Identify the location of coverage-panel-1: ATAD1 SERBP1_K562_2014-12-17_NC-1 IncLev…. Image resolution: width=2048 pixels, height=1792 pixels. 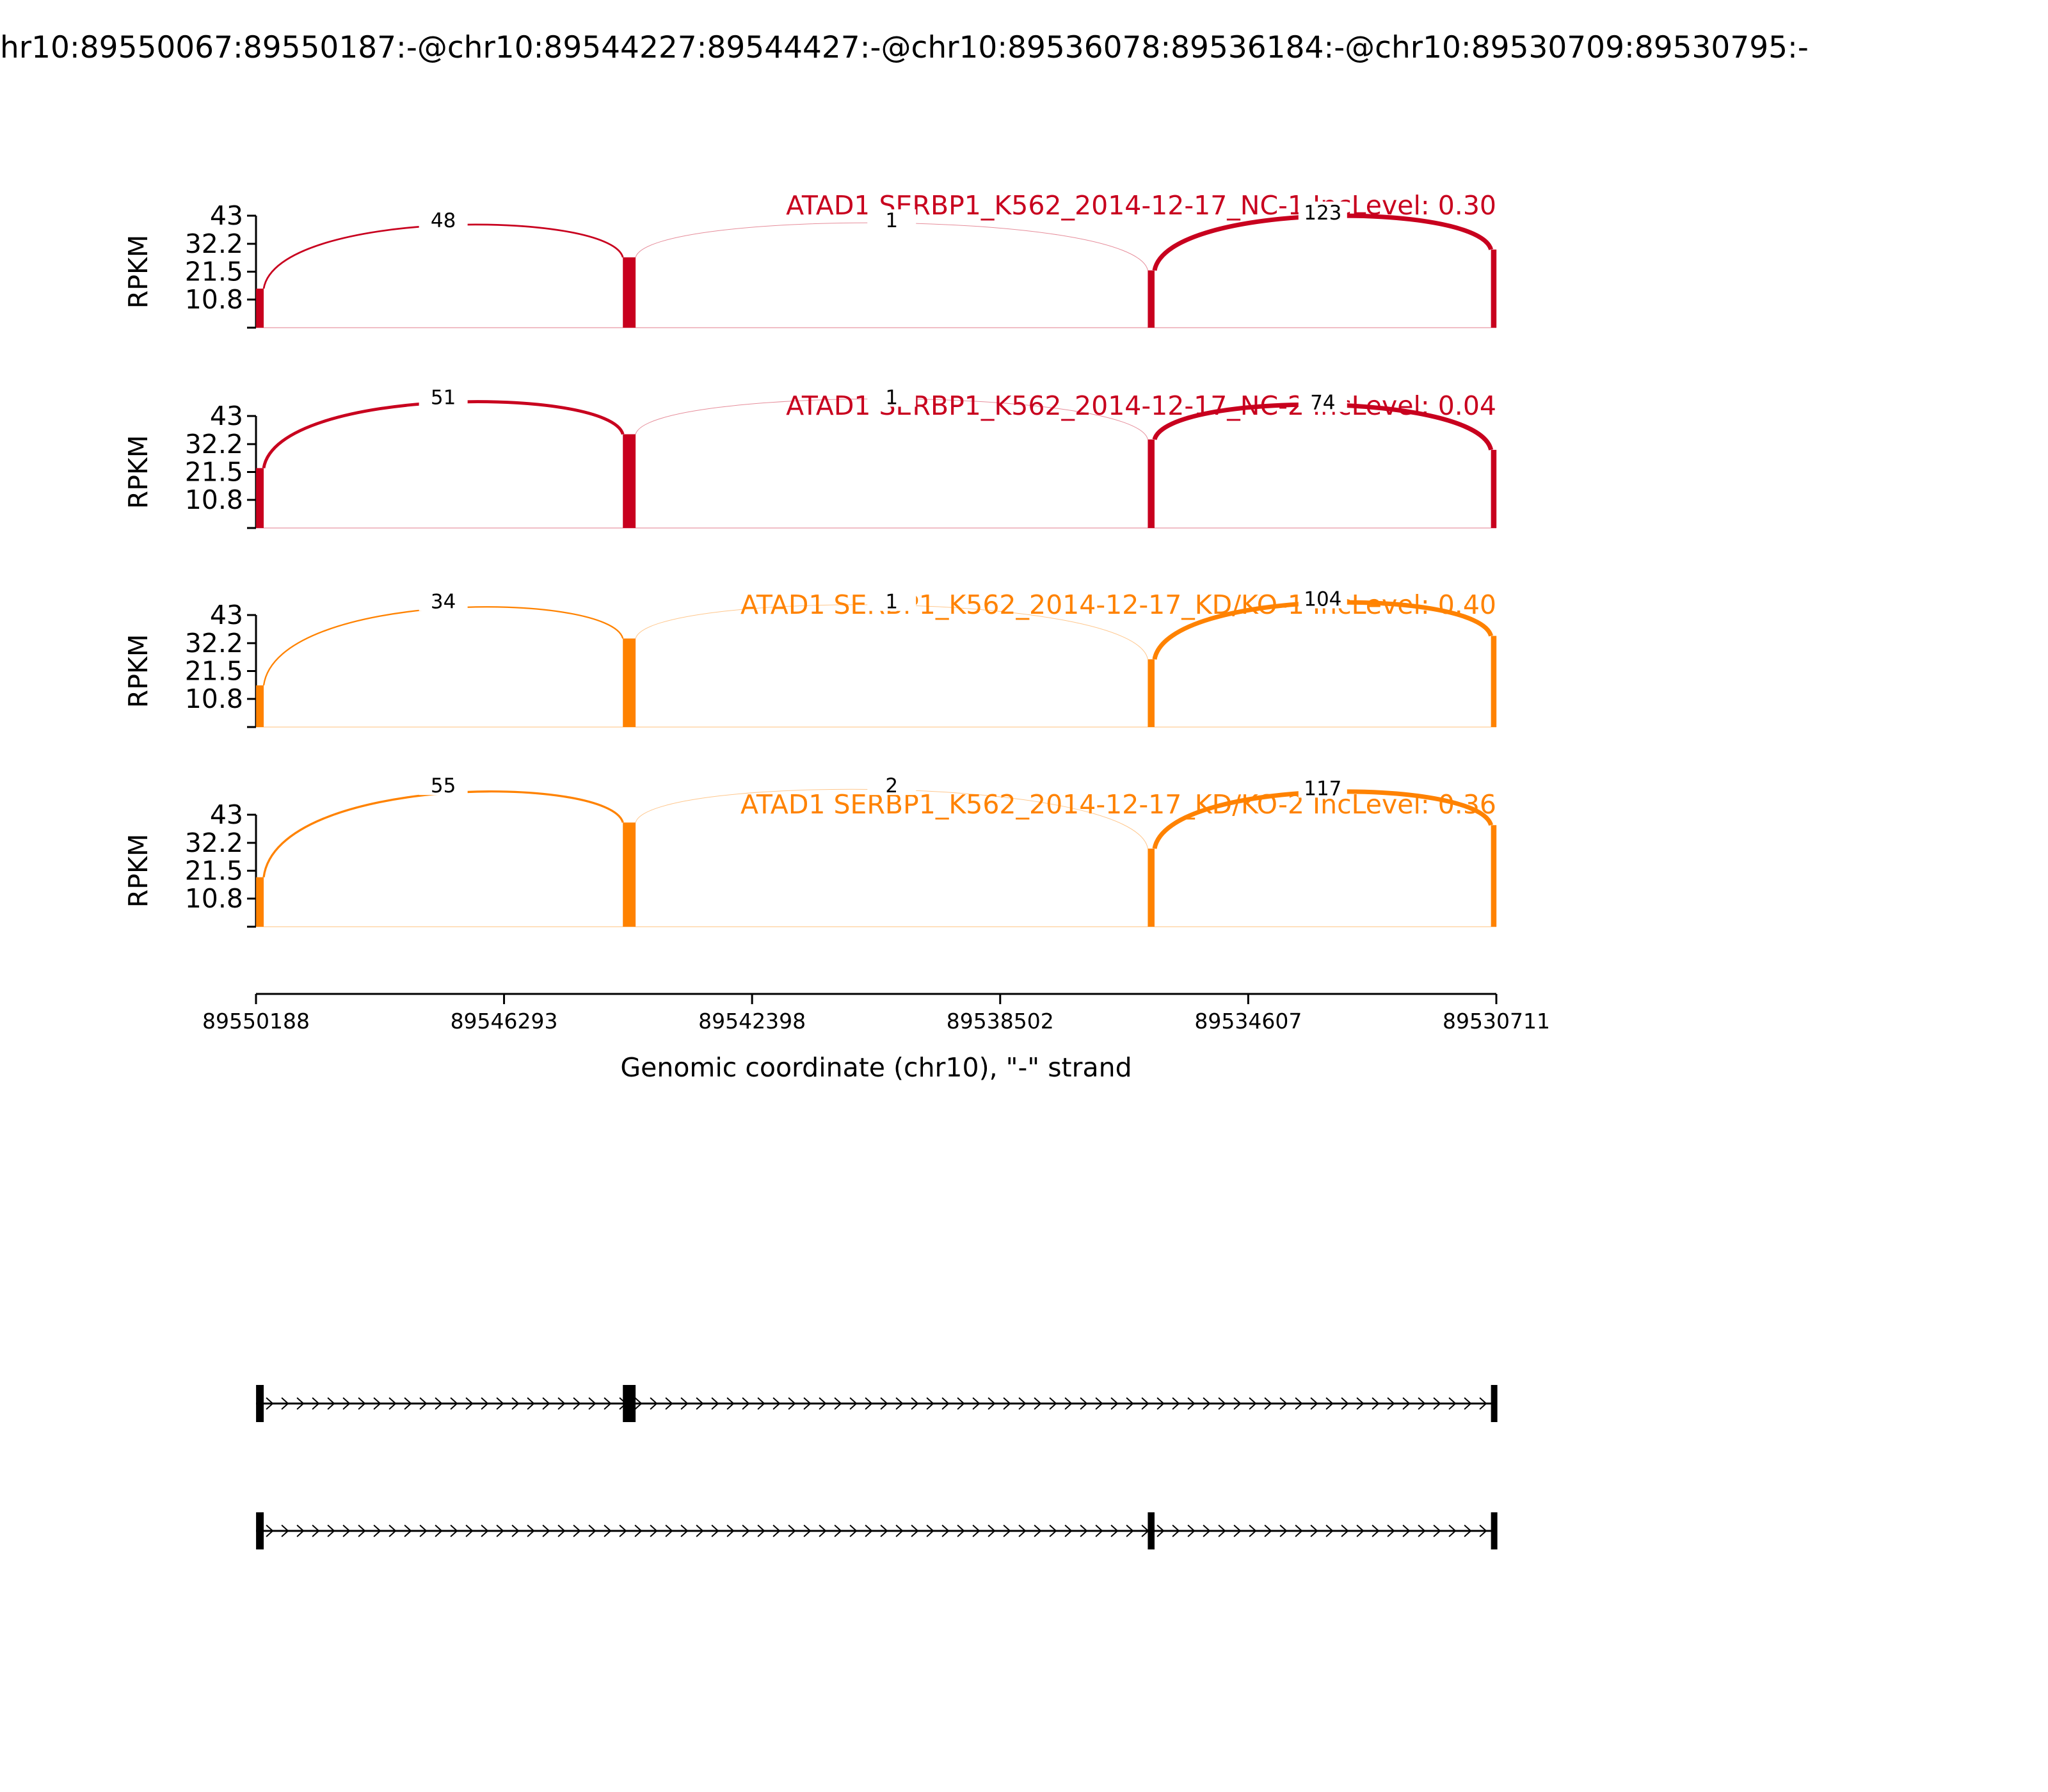
(810, 259).